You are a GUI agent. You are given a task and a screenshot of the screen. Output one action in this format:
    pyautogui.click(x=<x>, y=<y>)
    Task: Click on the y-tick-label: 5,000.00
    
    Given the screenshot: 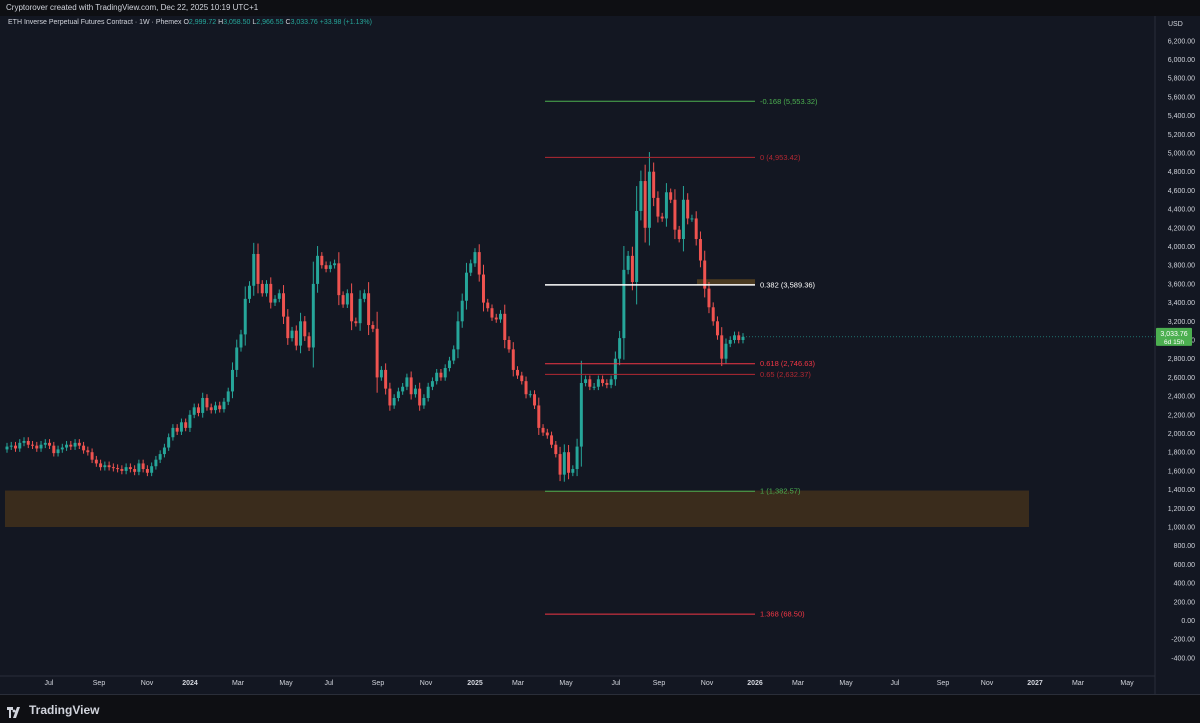 What is the action you would take?
    pyautogui.click(x=1181, y=154)
    